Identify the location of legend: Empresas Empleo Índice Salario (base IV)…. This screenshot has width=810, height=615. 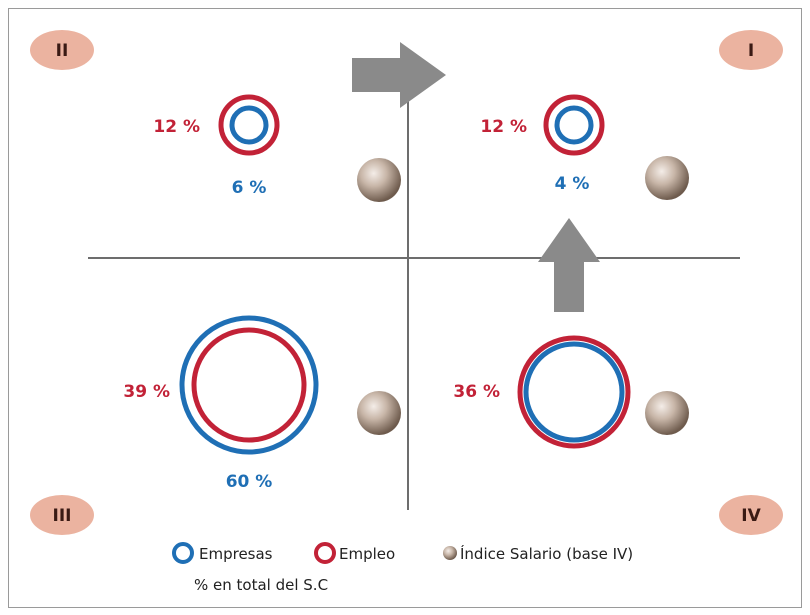
(402, 568).